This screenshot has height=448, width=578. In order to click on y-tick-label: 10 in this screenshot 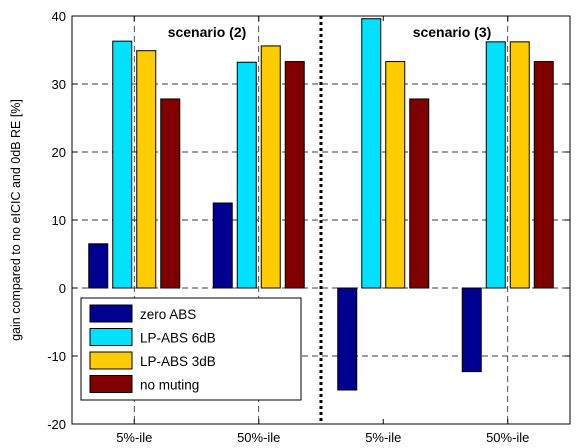, I will do `click(59, 220)`.